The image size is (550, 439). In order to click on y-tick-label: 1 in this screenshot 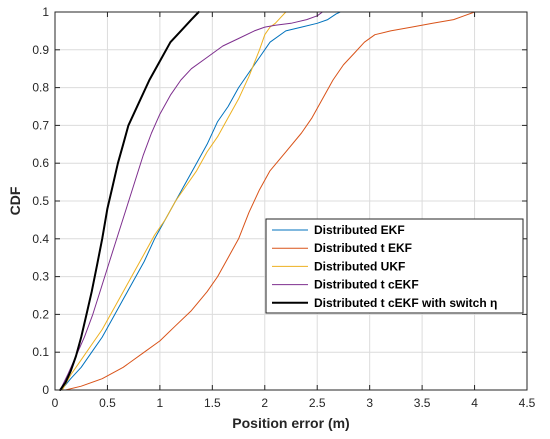, I will do `click(45, 12)`.